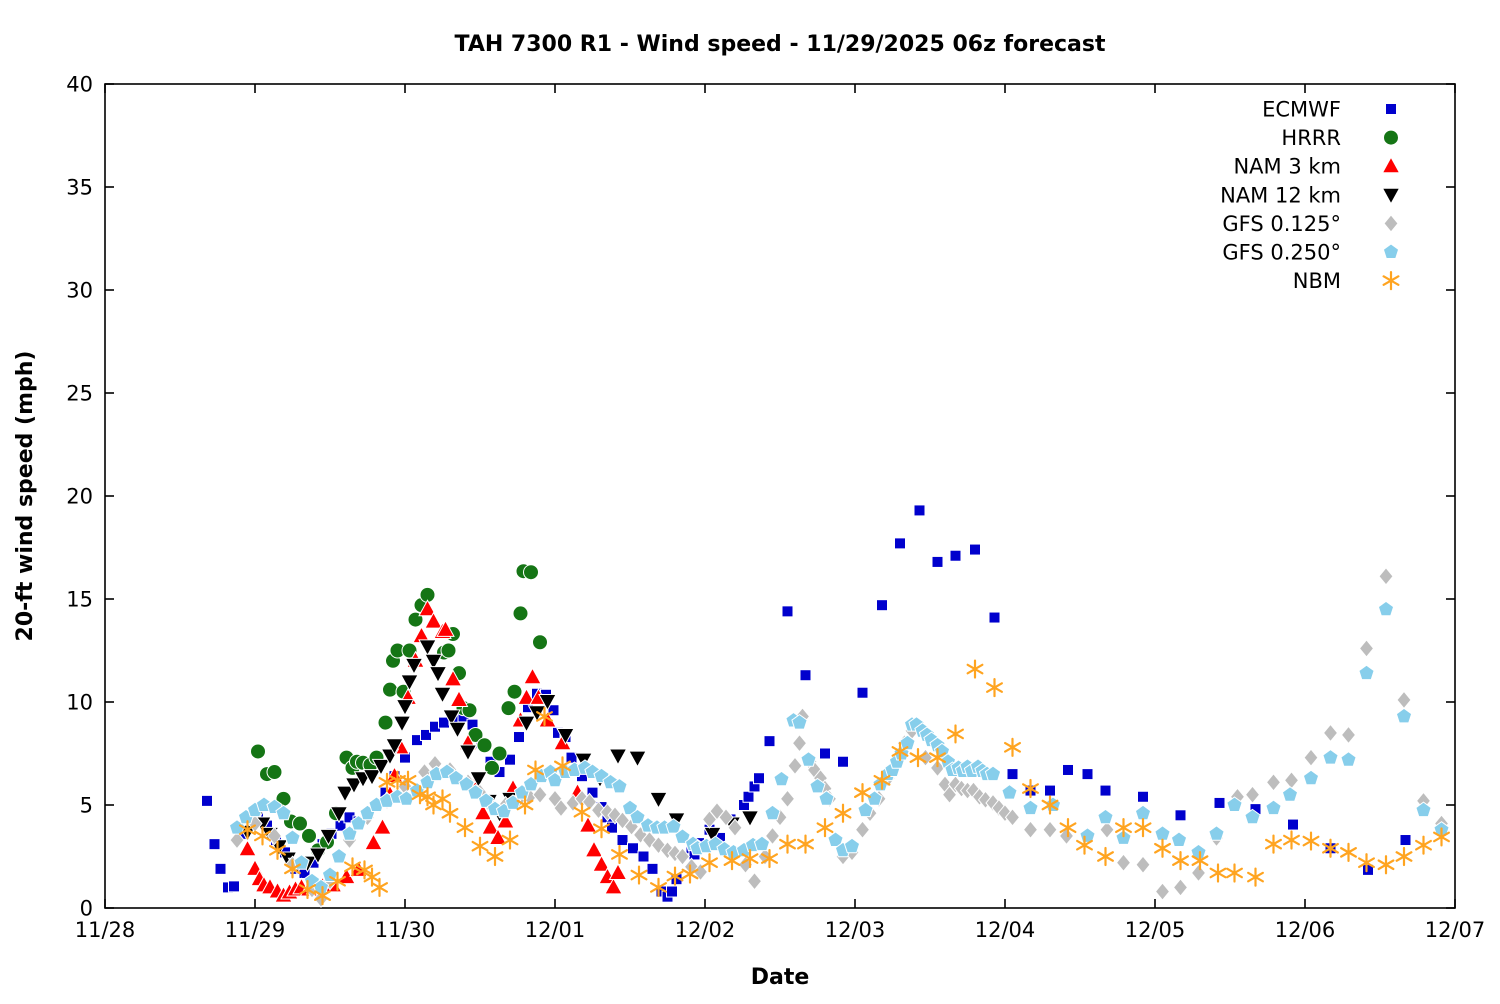 This screenshot has height=1004, width=1500. I want to click on legend-marker-square-icon, so click(1391, 109).